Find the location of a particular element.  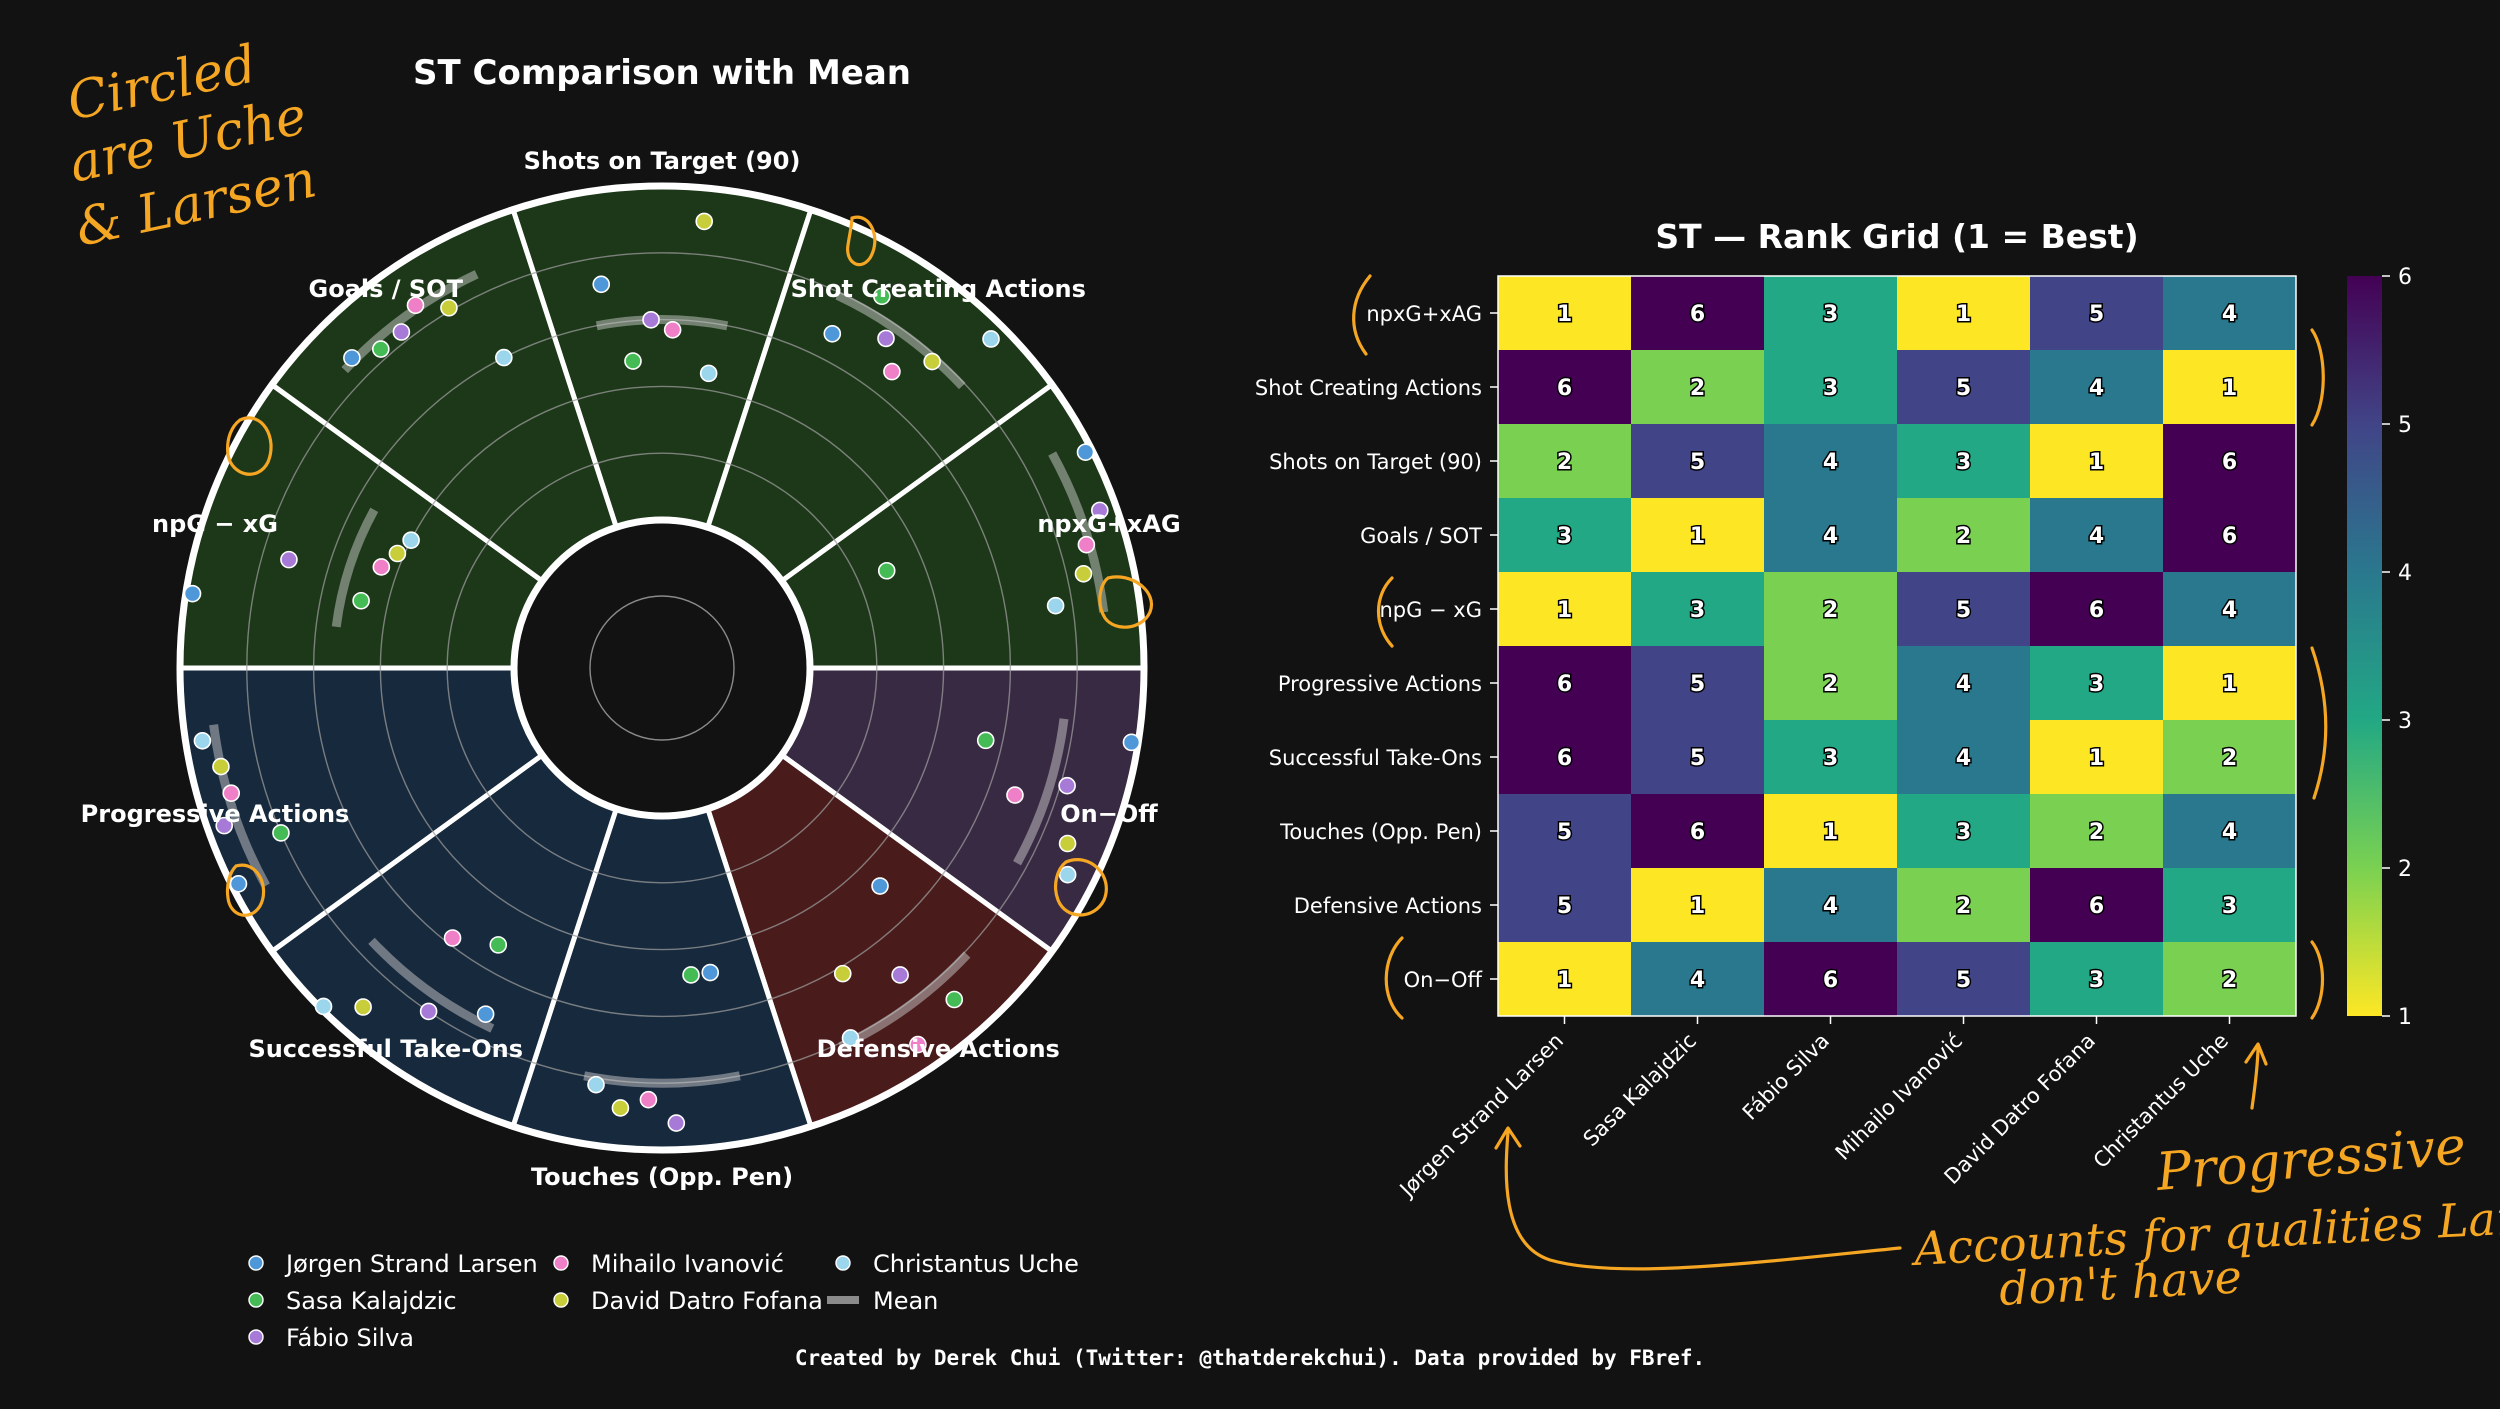

radar-metric-label-touches-opp-pen: Touches (Opp. Pen) is located at coordinates (662, 1177).